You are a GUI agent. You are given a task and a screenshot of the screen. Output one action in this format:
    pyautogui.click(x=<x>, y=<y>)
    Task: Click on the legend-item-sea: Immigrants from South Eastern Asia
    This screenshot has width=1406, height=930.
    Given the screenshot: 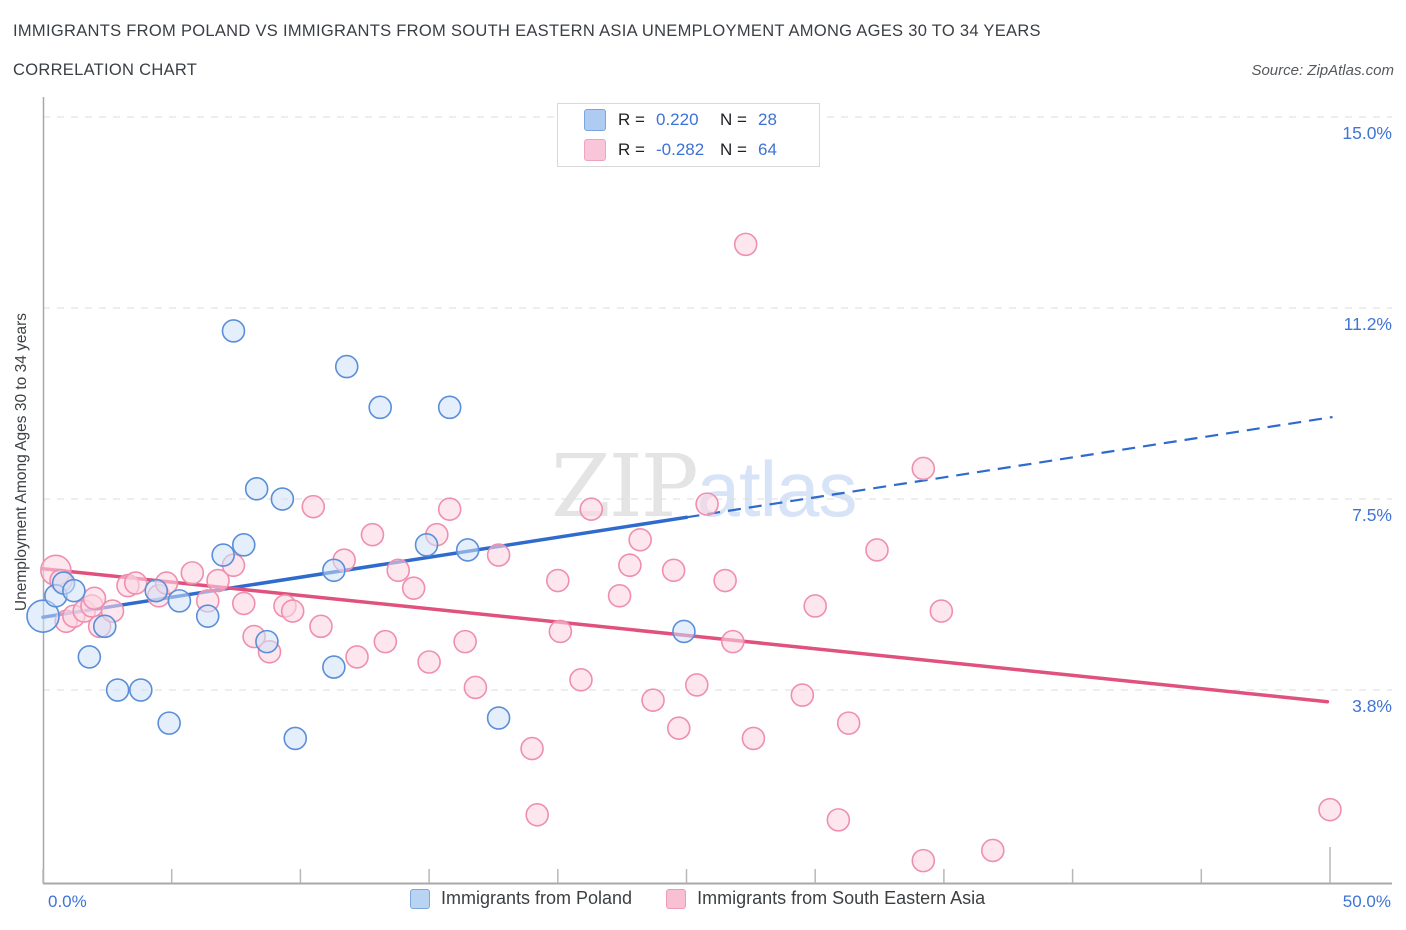 What is the action you would take?
    pyautogui.click(x=825, y=898)
    